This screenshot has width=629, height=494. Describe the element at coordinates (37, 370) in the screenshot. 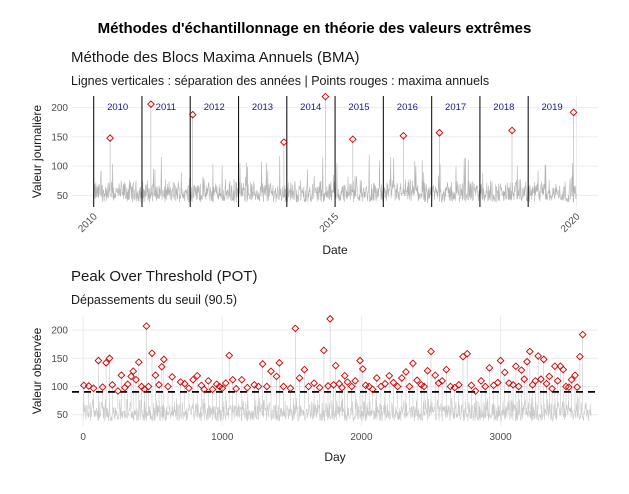

I see `pot-y-axis-label: Valeur observée` at that location.